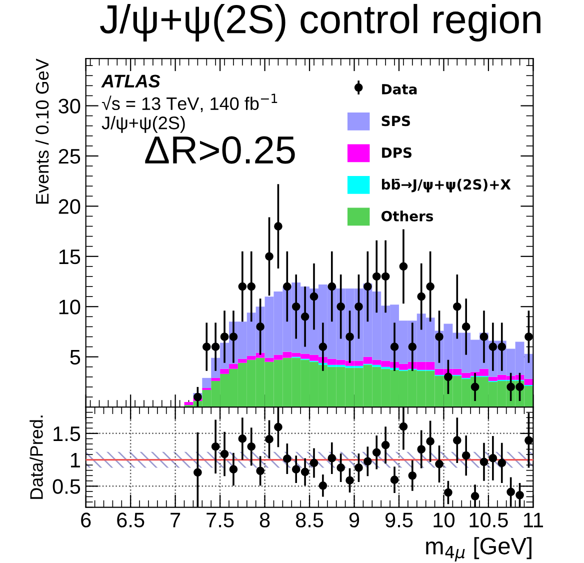 Image resolution: width=584 pixels, height=563 pixels. I want to click on annotation: √s = 13 TeV, 140 fb$^{−1}$, so click(190, 103).